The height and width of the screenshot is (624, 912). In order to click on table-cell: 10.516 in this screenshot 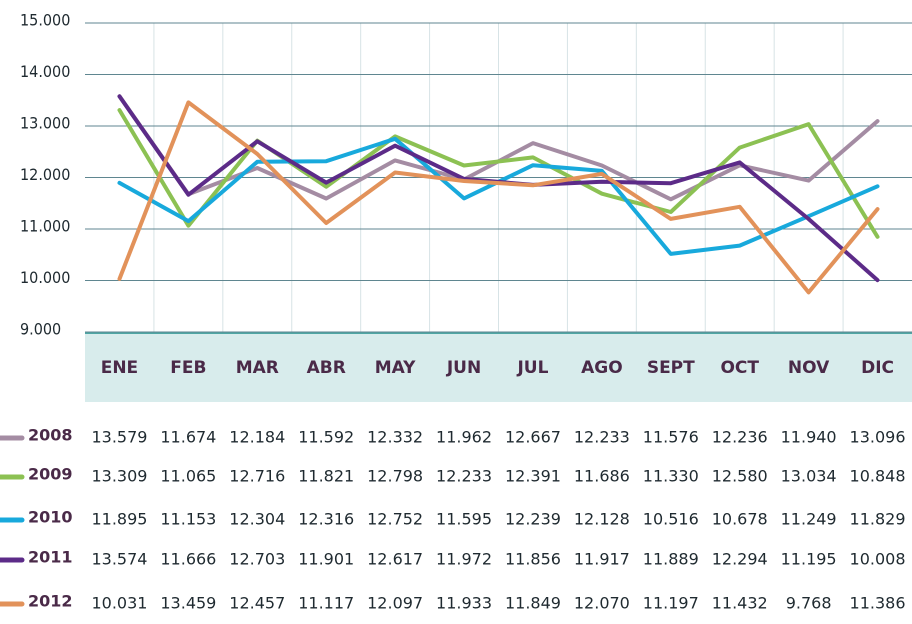, I will do `click(671, 519)`.